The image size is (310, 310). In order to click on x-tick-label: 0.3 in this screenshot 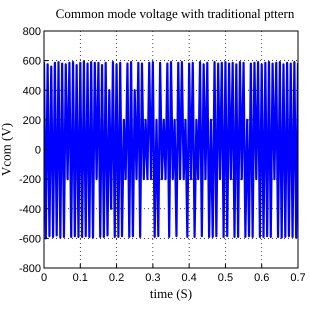, I will do `click(153, 278)`.